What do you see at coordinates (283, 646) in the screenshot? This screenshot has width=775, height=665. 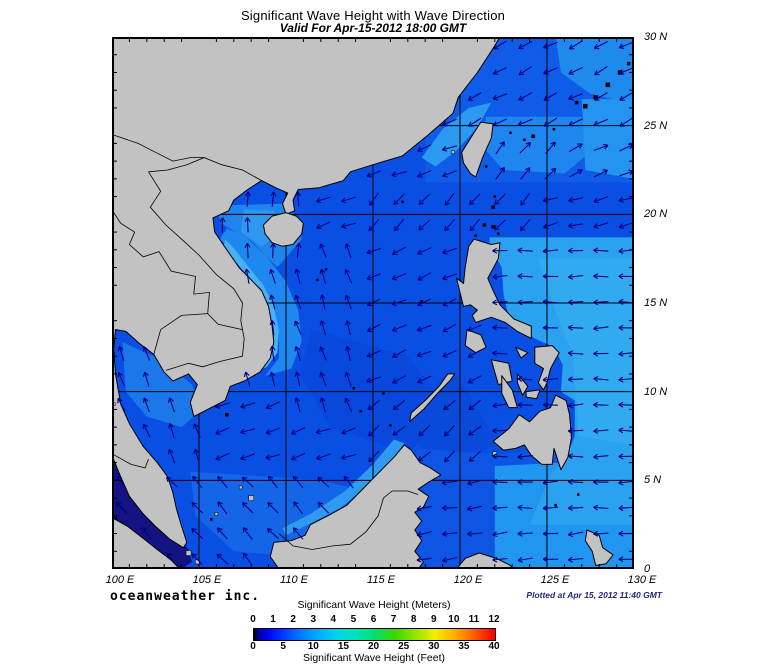 I see `feet-tick-label: 5` at bounding box center [283, 646].